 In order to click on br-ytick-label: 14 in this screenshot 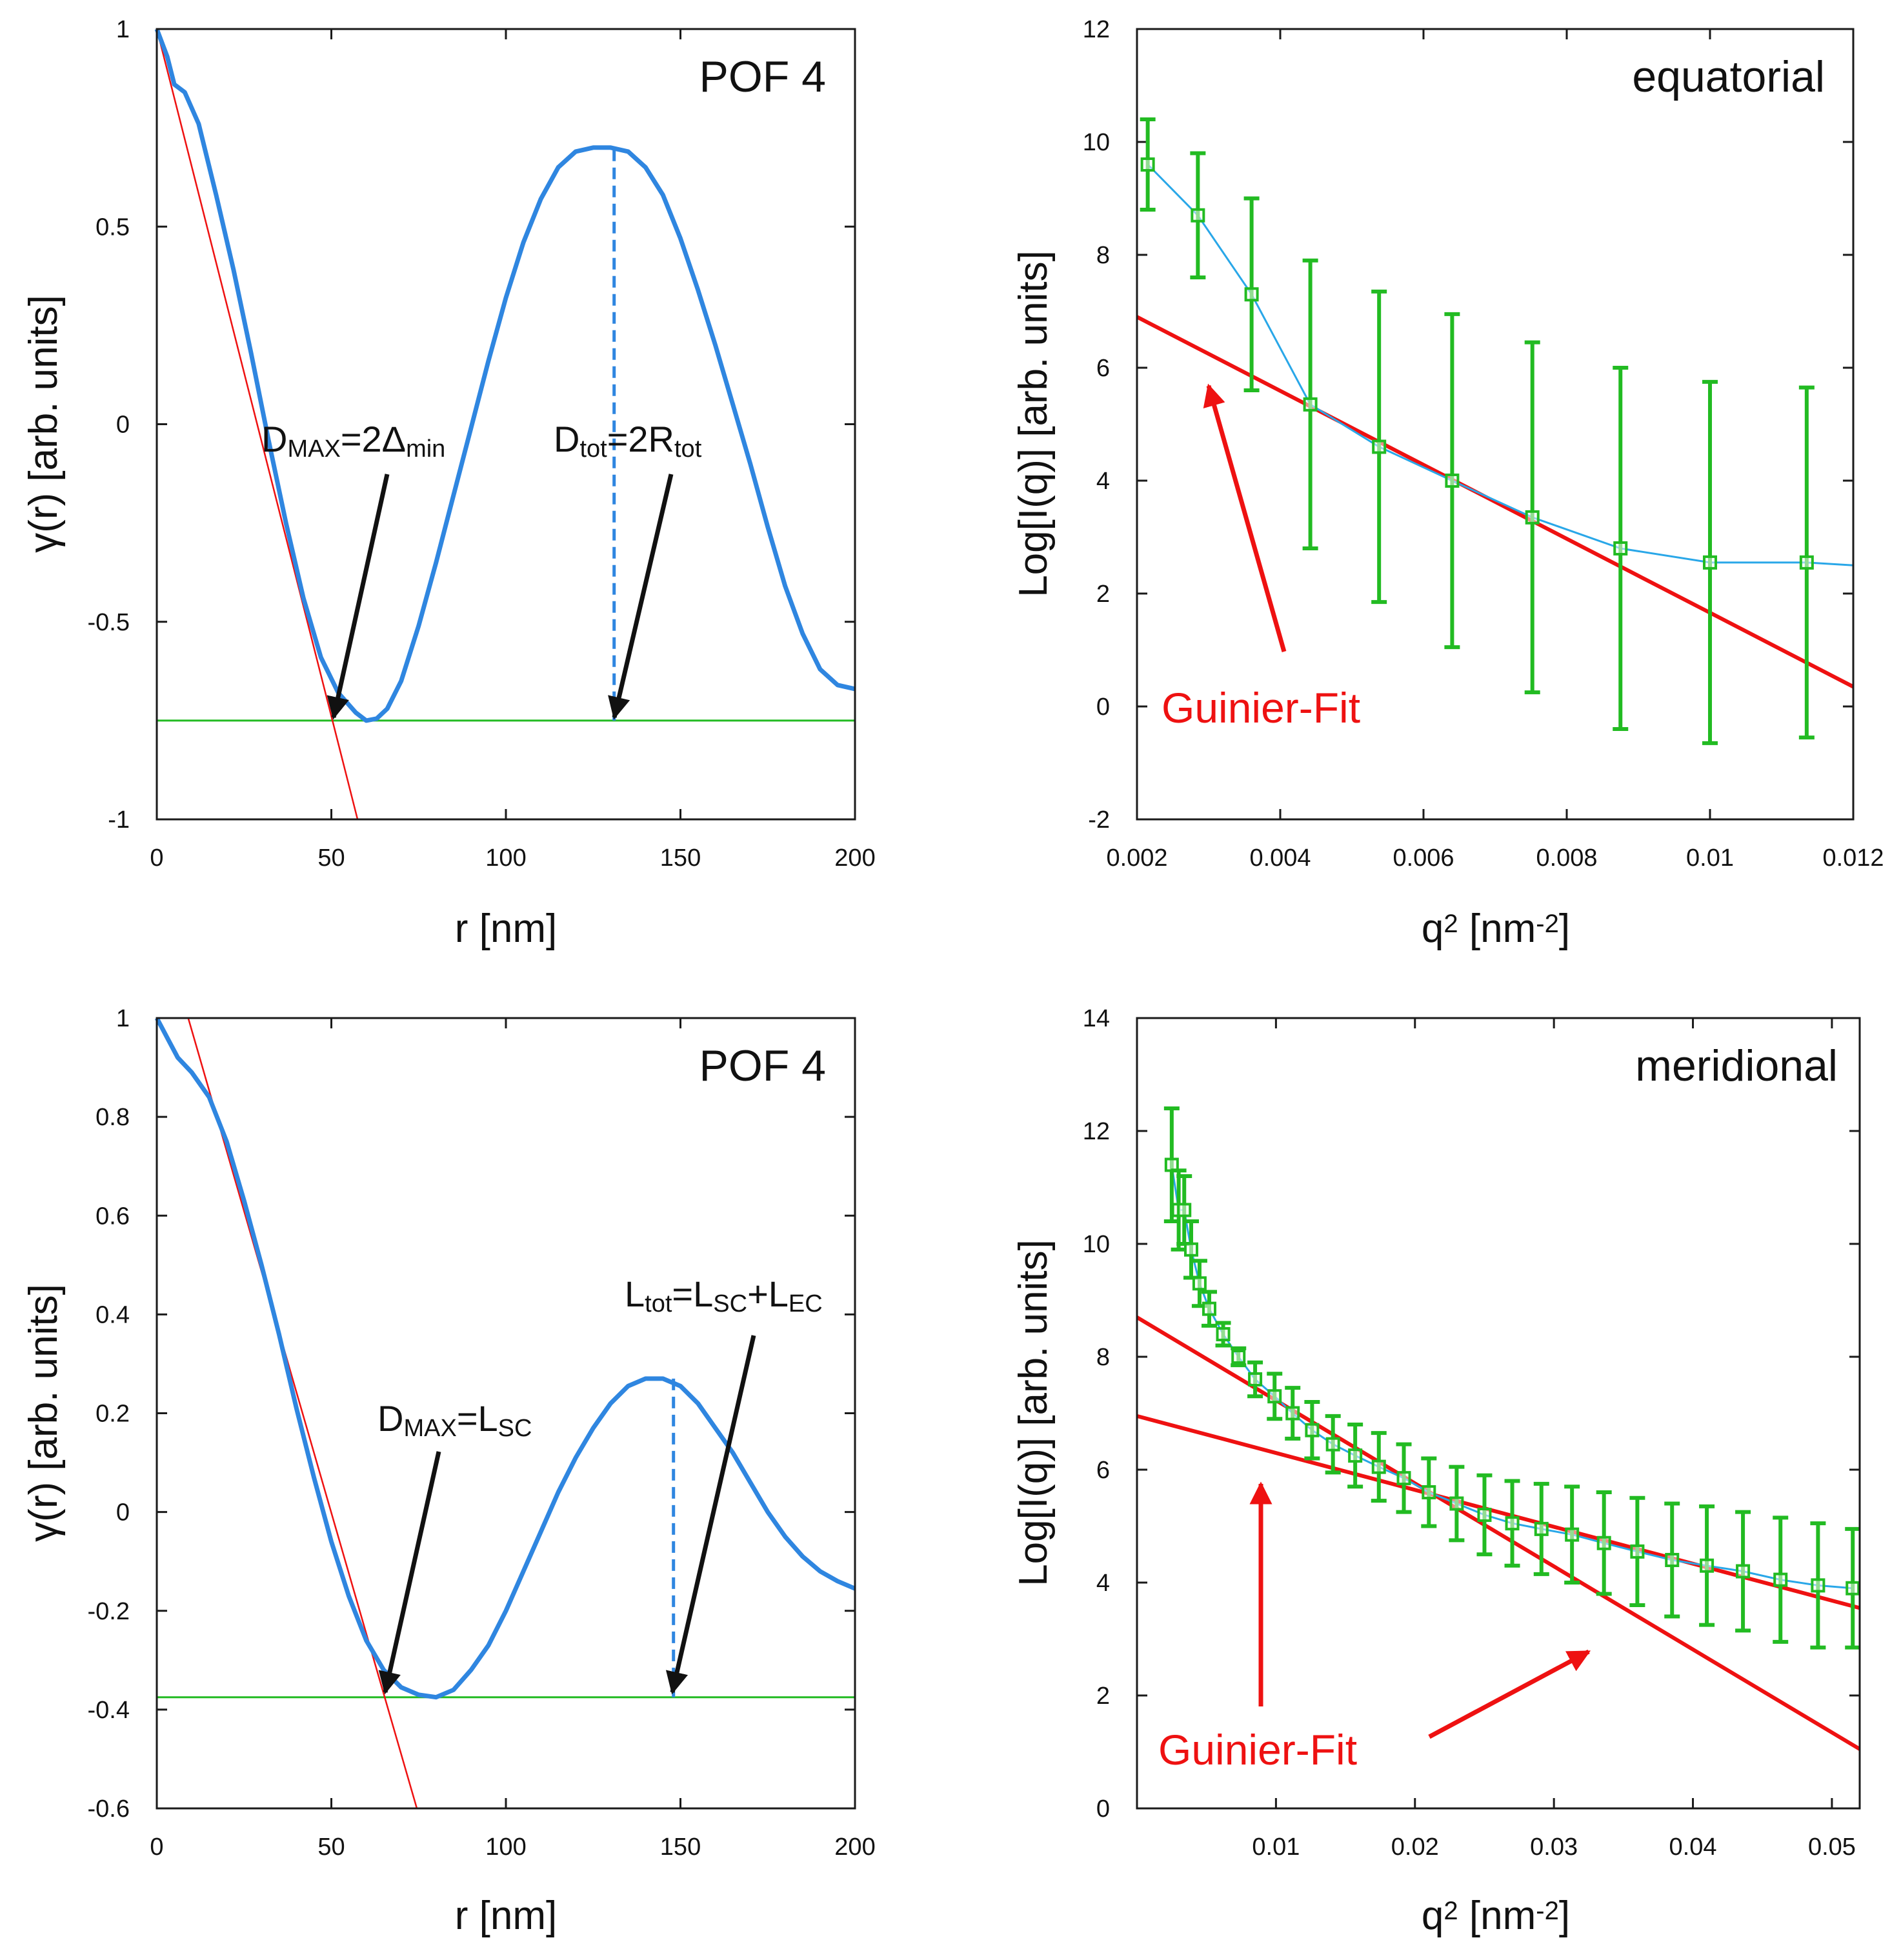, I will do `click(1097, 1018)`.